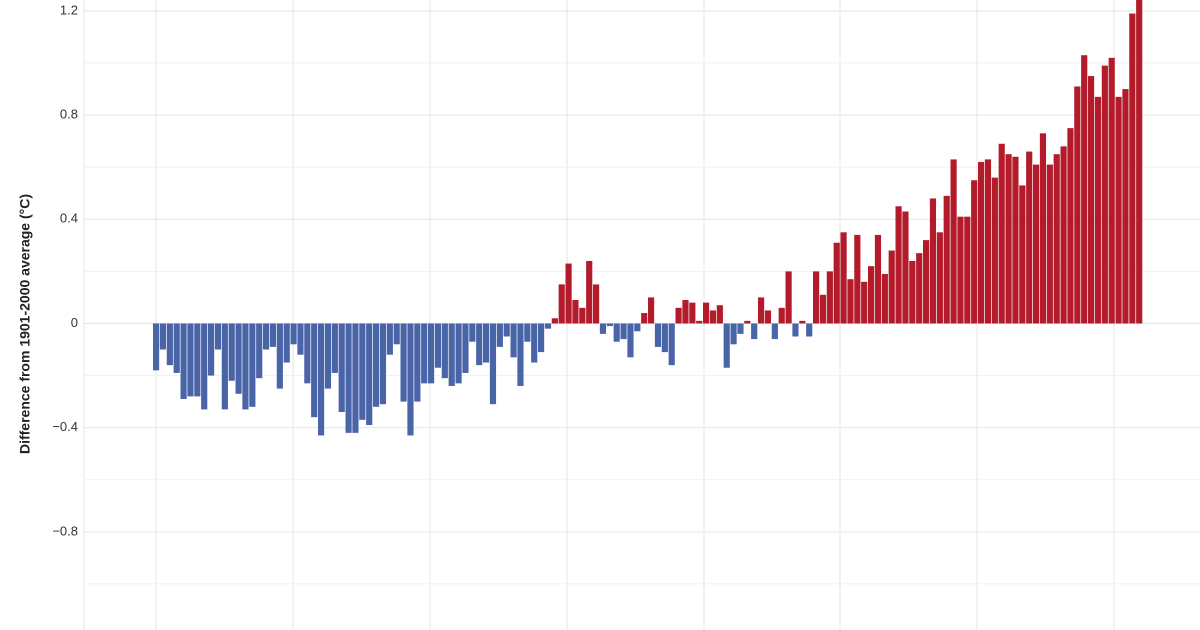 Image resolution: width=1200 pixels, height=630 pixels. I want to click on y-axis-title: Difference from 1901-2000 average (°C), so click(25, 324).